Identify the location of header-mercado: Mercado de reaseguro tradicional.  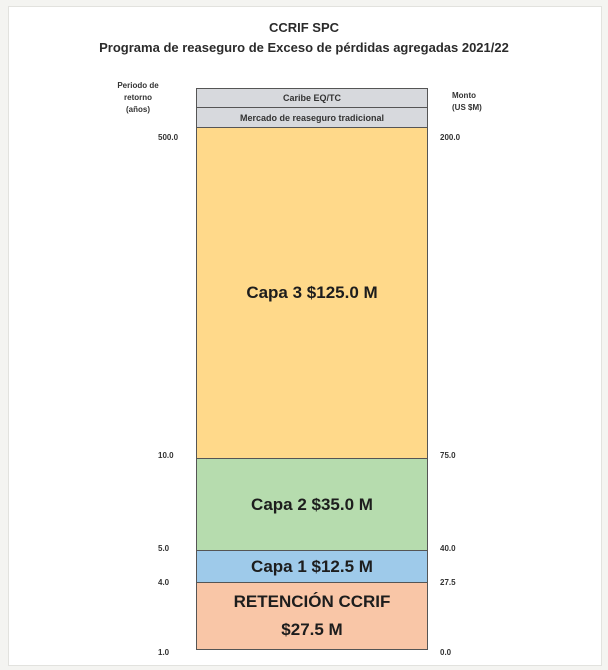
(312, 118).